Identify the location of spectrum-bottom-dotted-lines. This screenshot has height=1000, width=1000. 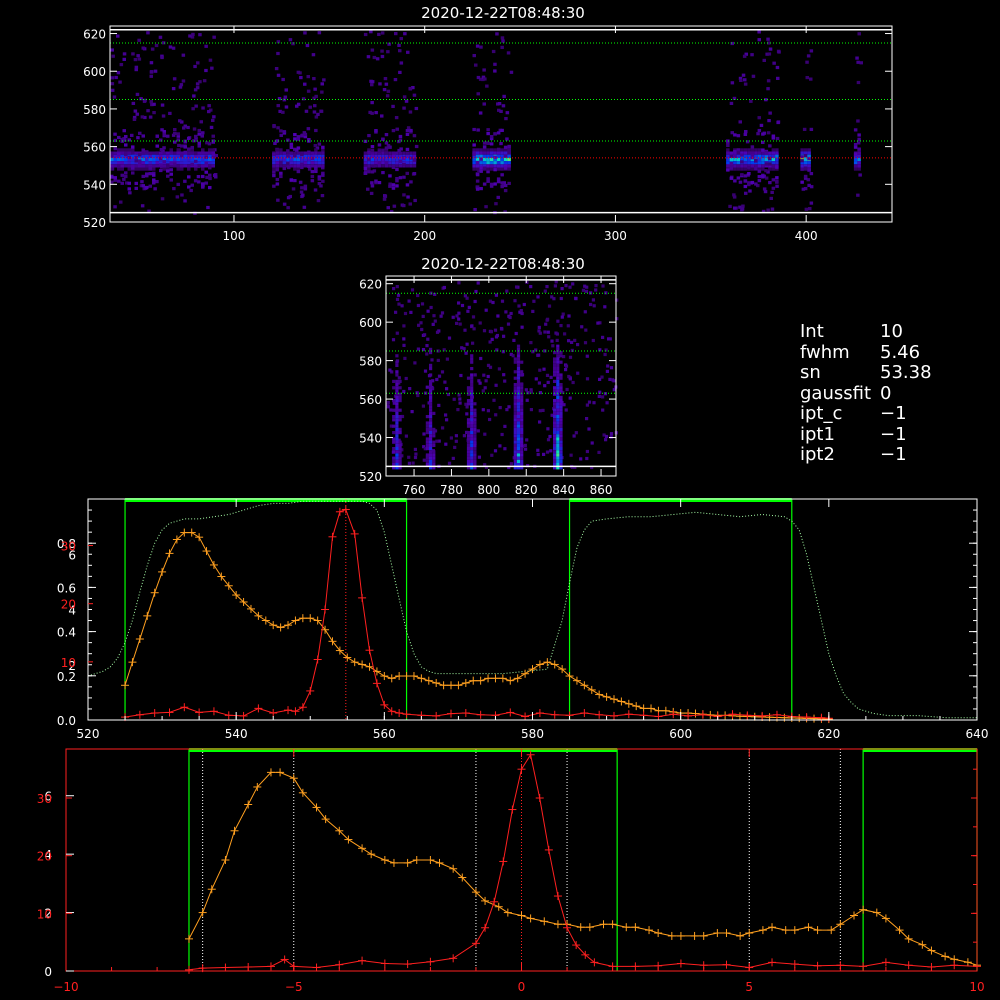
(521, 860).